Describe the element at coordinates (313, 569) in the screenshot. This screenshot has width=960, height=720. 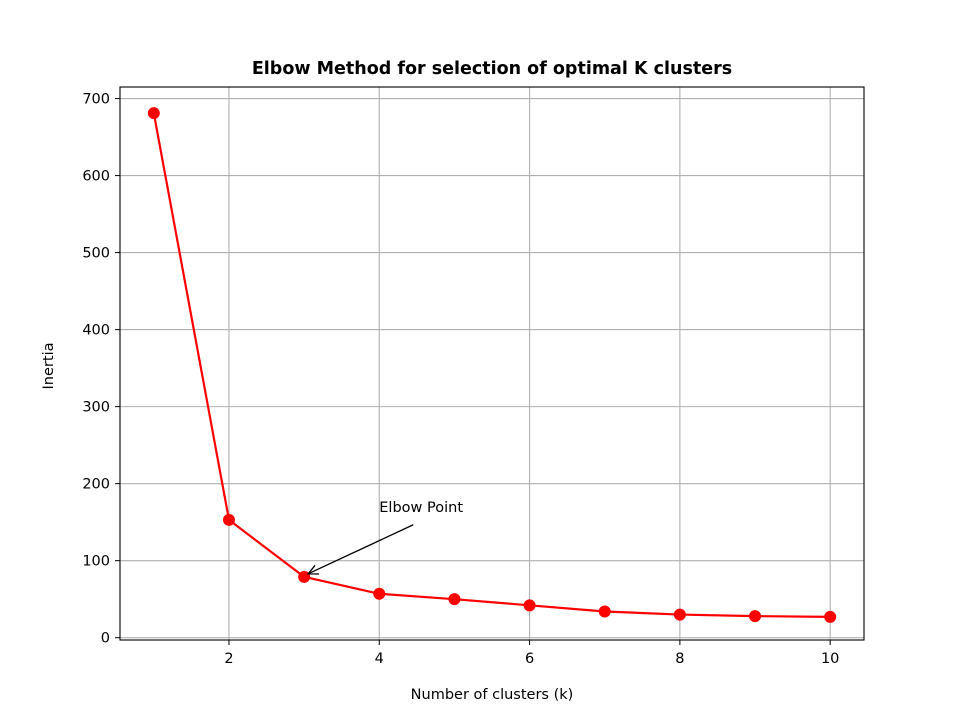
I see `annotation-arrowhead` at that location.